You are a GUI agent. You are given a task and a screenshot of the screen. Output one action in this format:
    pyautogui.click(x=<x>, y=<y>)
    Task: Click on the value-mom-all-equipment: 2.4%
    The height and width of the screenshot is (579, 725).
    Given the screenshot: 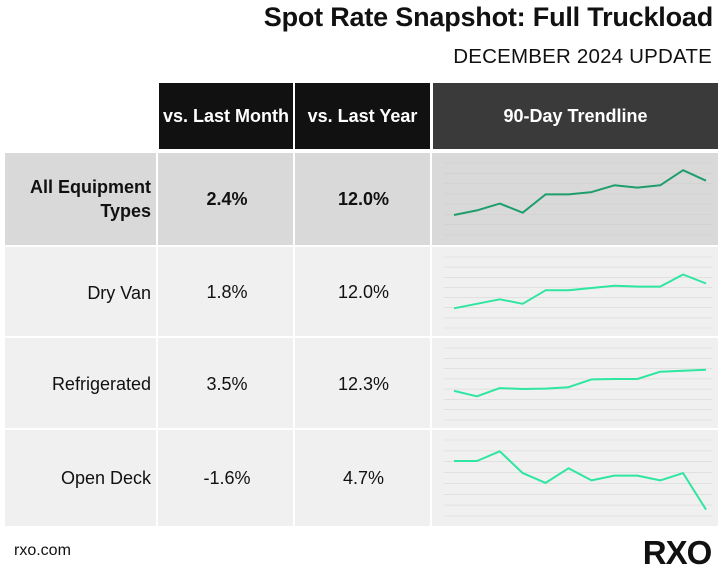 What is the action you would take?
    pyautogui.click(x=227, y=198)
    